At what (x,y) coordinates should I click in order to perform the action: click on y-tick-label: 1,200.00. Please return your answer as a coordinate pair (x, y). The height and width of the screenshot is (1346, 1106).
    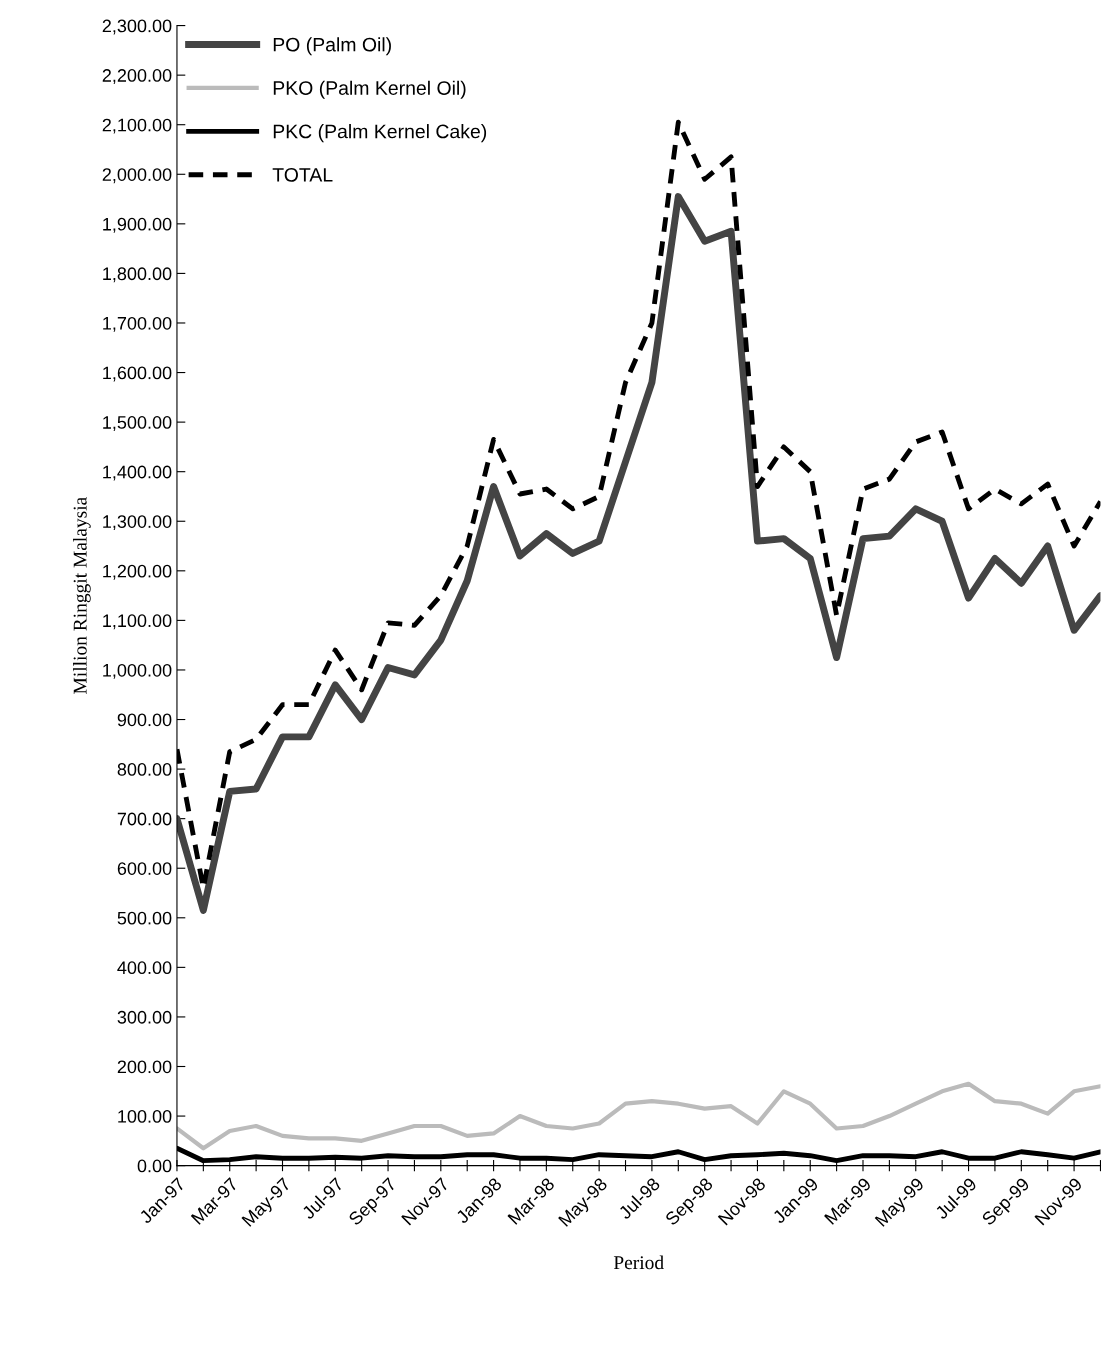
    Looking at the image, I should click on (137, 572).